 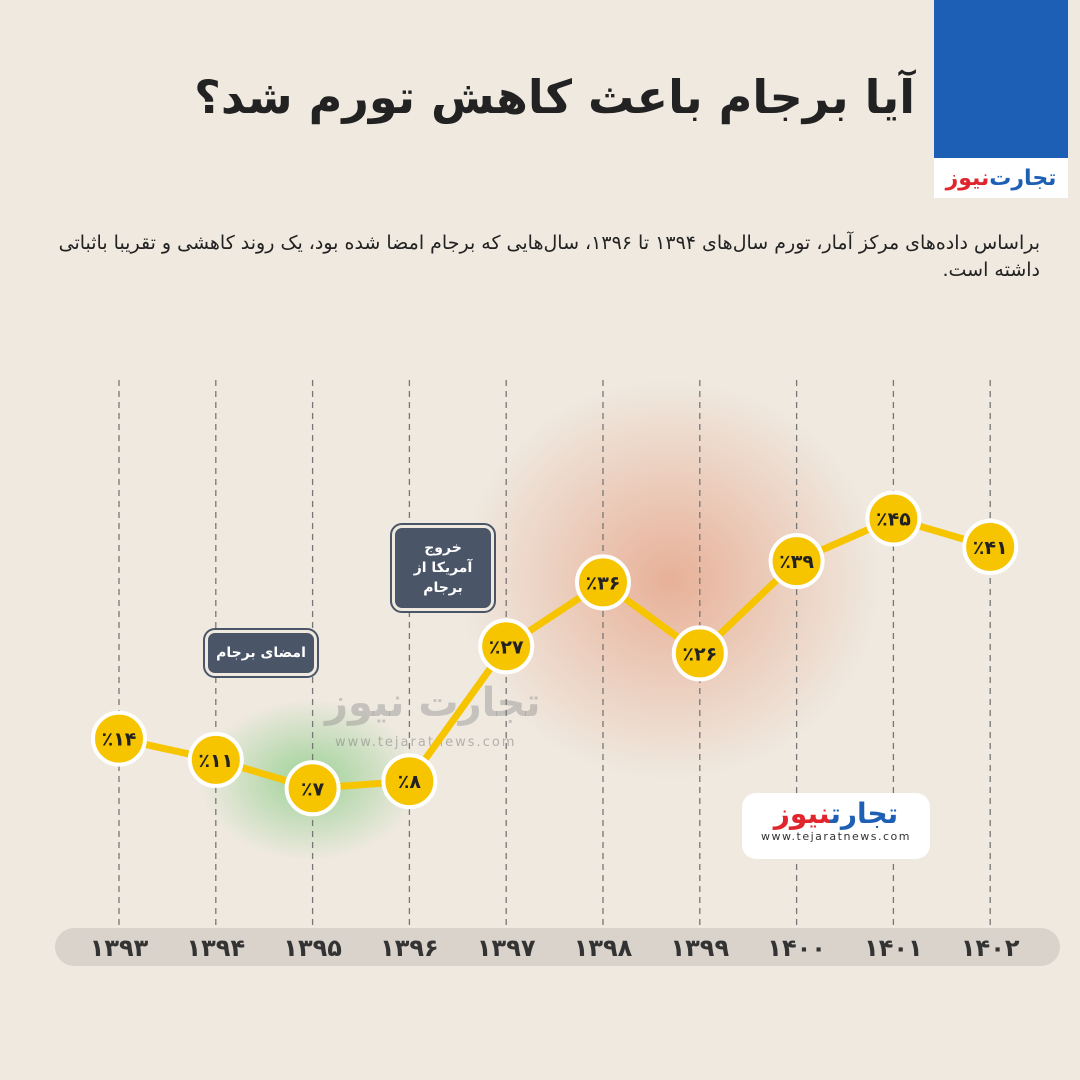 What do you see at coordinates (506, 948) in the screenshot?
I see `x-tick-label: ۱۳۹۷` at bounding box center [506, 948].